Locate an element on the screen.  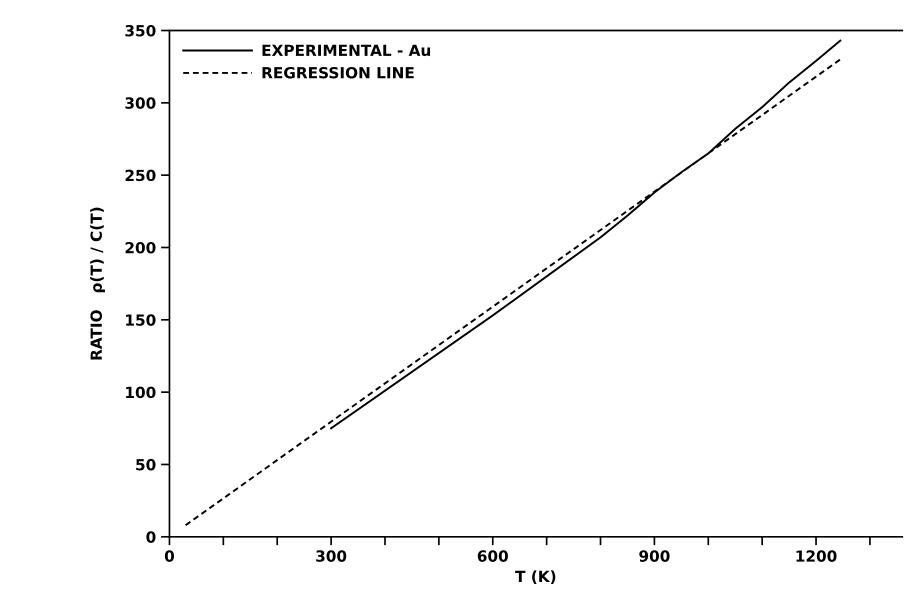
x-tick-label: 900 is located at coordinates (654, 556).